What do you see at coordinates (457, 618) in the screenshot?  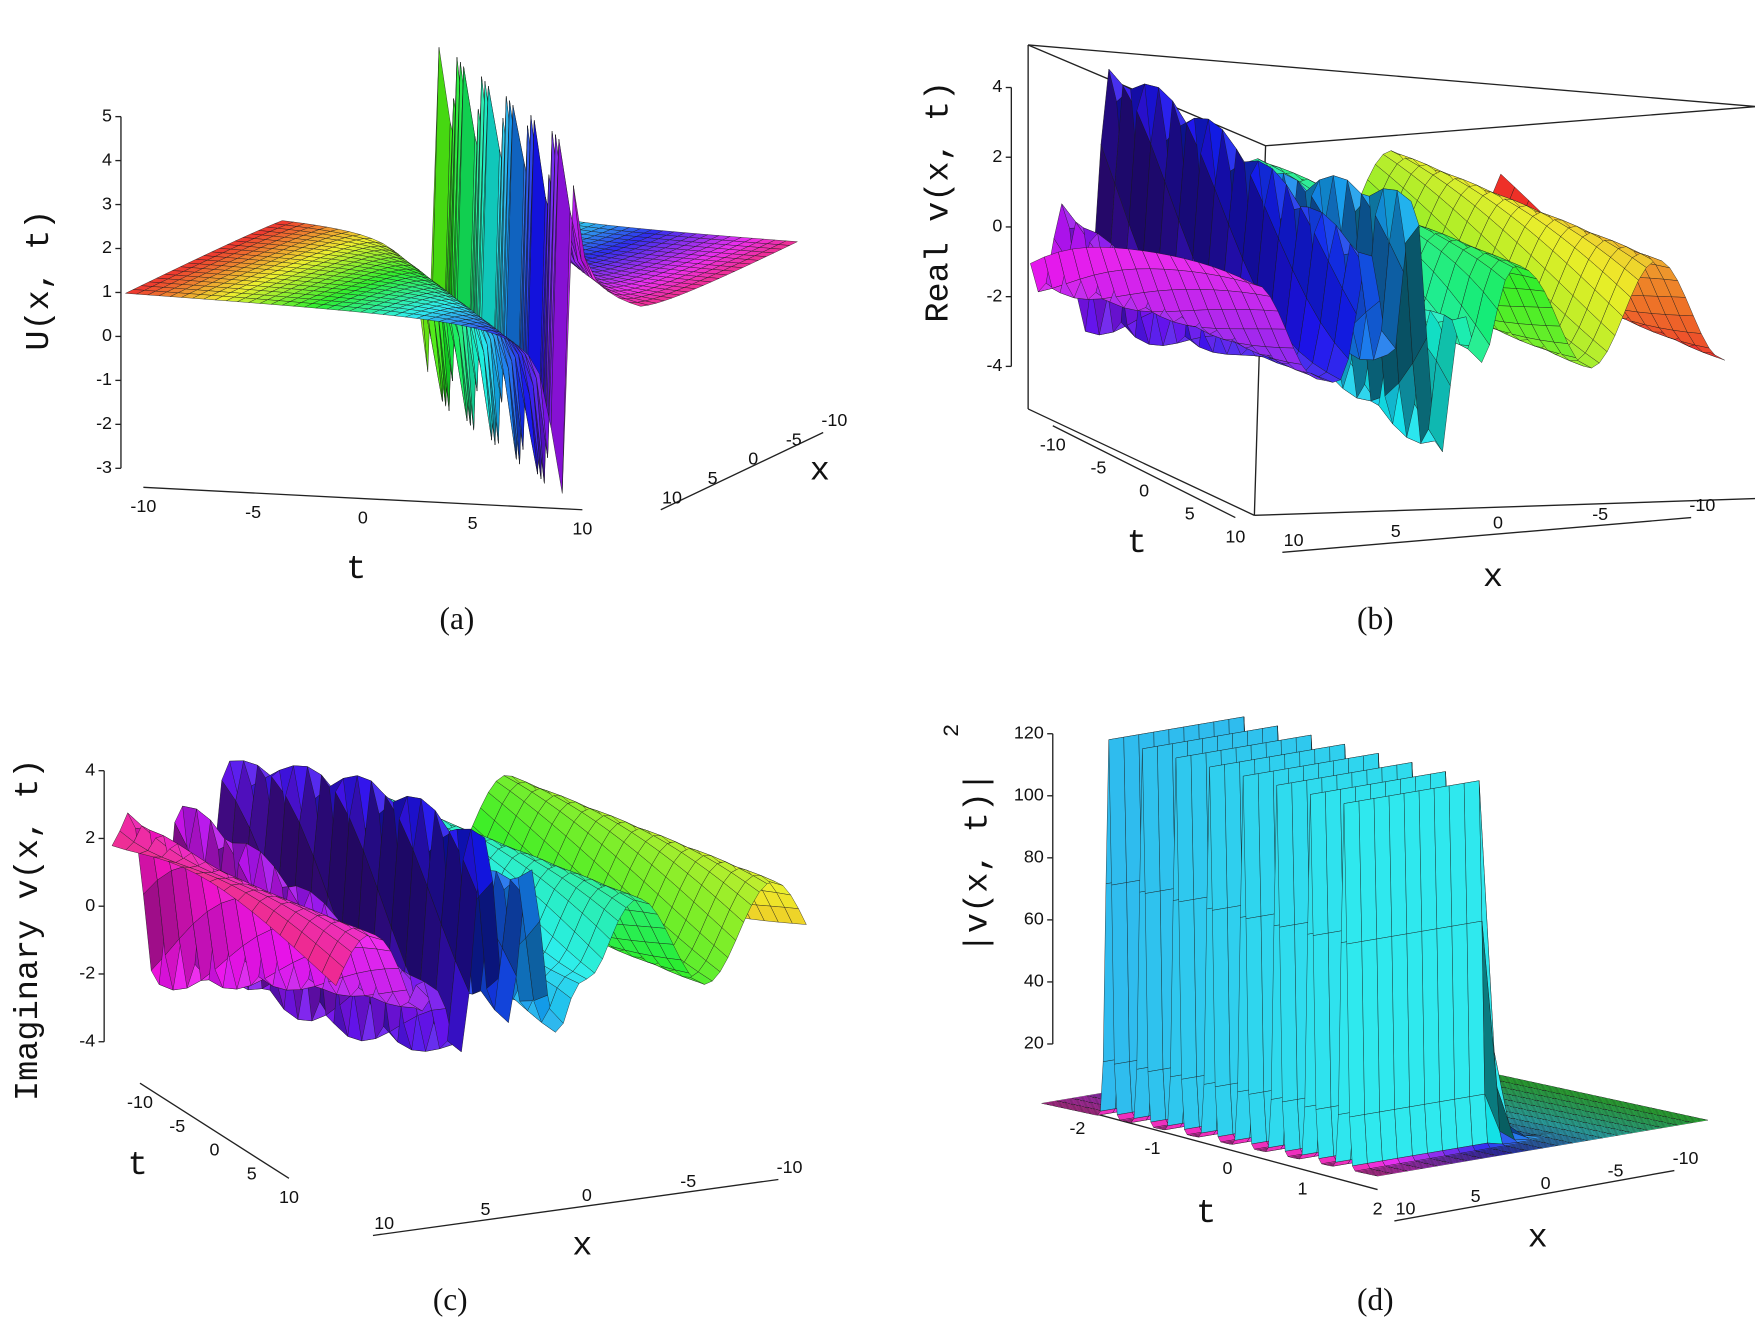 I see `panel-caption: (a)` at bounding box center [457, 618].